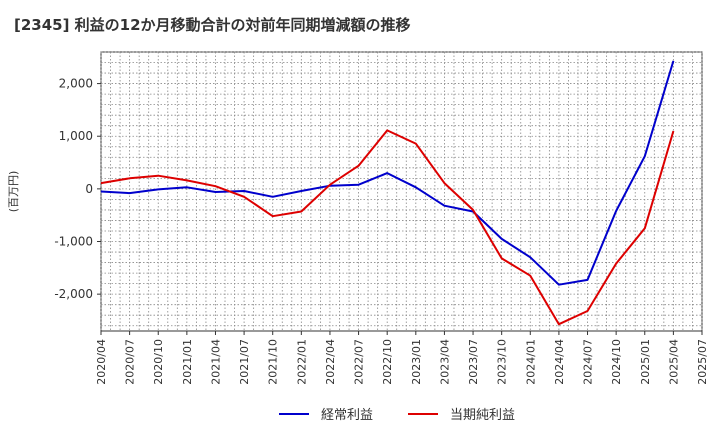 This screenshot has height=440, width=720. What do you see at coordinates (273, 216) in the screenshot?
I see `data-point: 当期純利益 2021/10: -520` at bounding box center [273, 216].